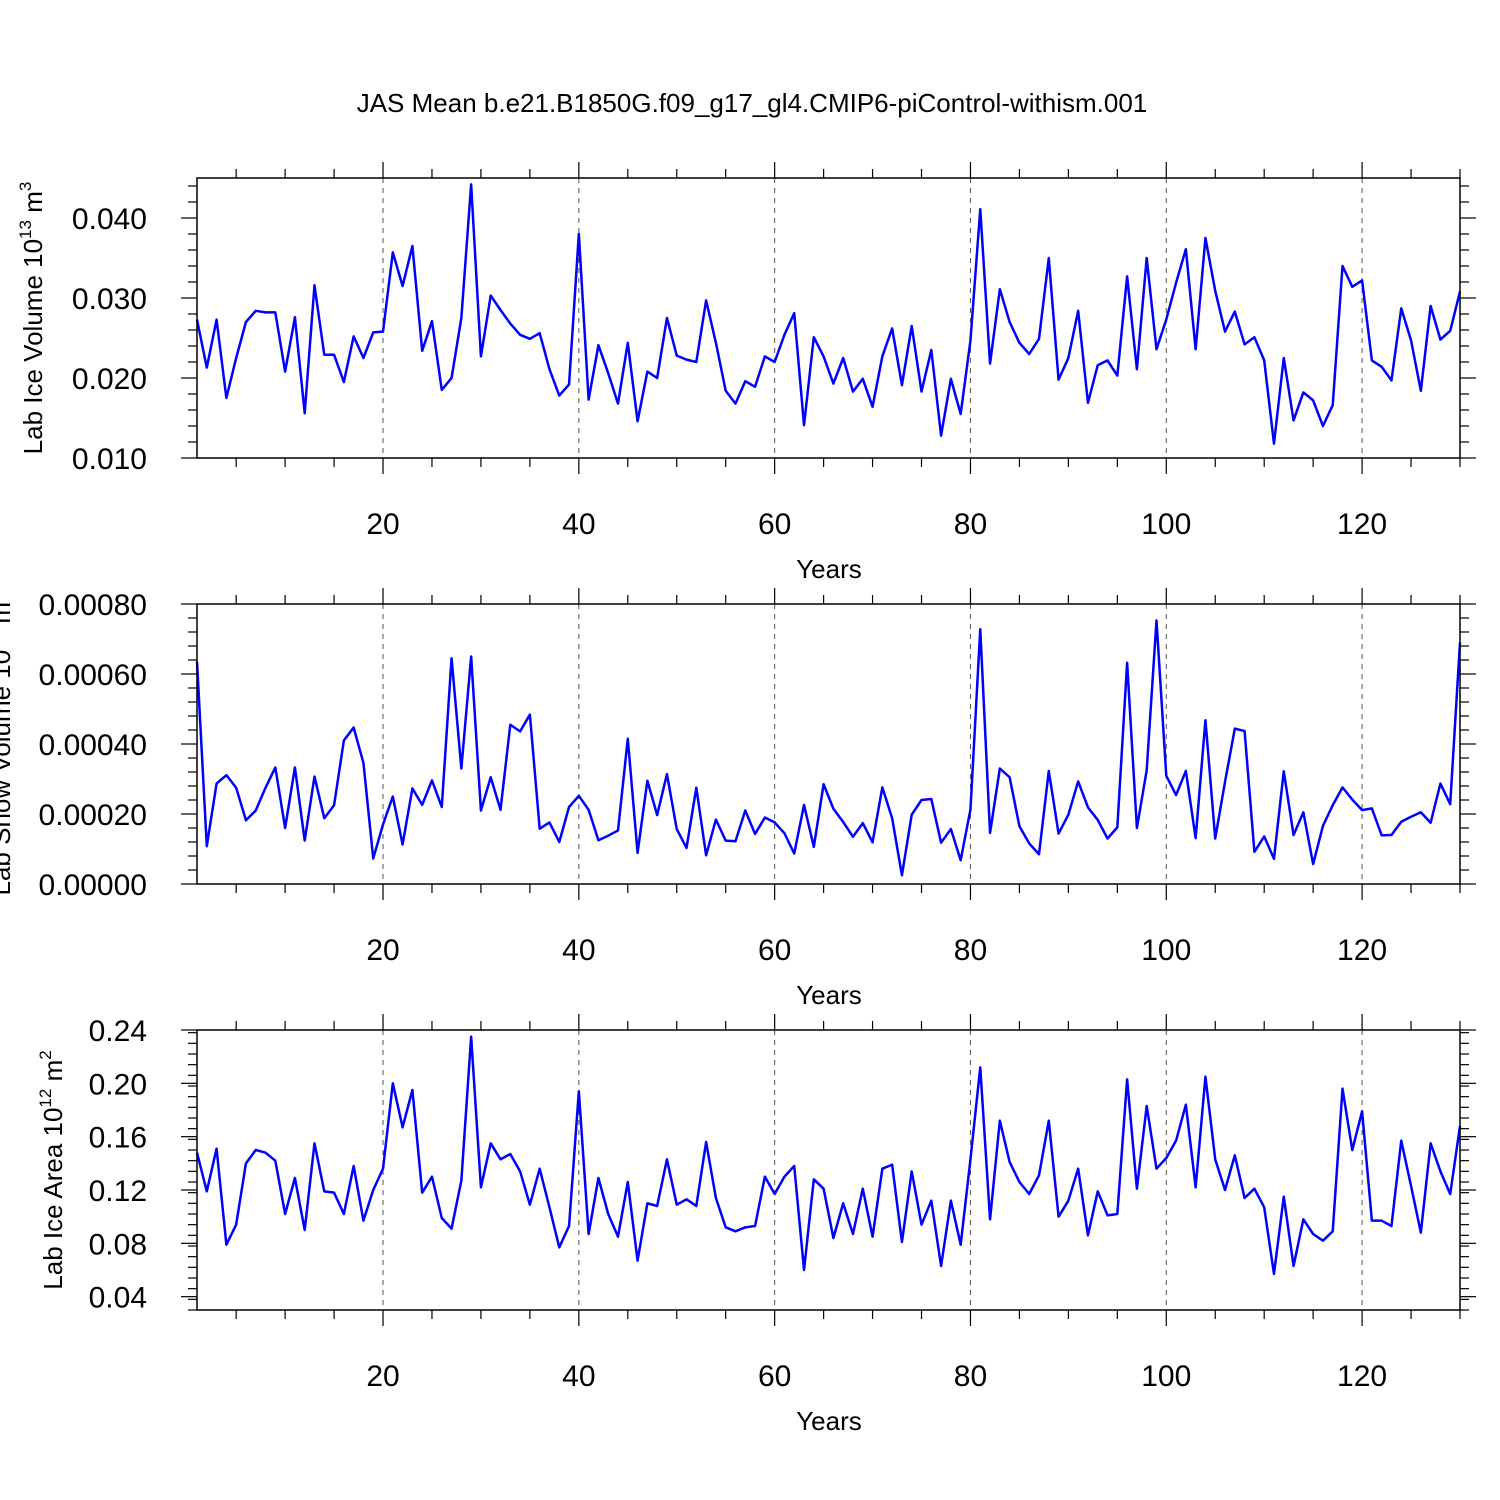  What do you see at coordinates (93, 885) in the screenshot?
I see `y-tick-label: 0.00000` at bounding box center [93, 885].